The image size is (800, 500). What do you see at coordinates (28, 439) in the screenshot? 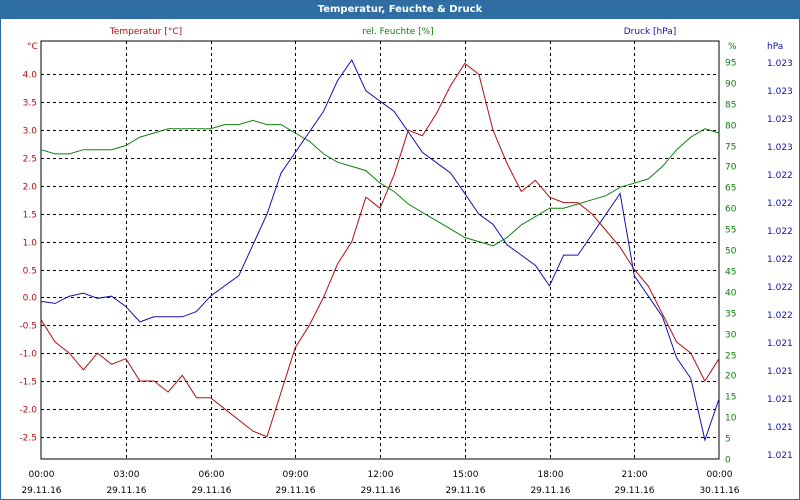
I see `temperature-tick-label: -2.5` at bounding box center [28, 439].